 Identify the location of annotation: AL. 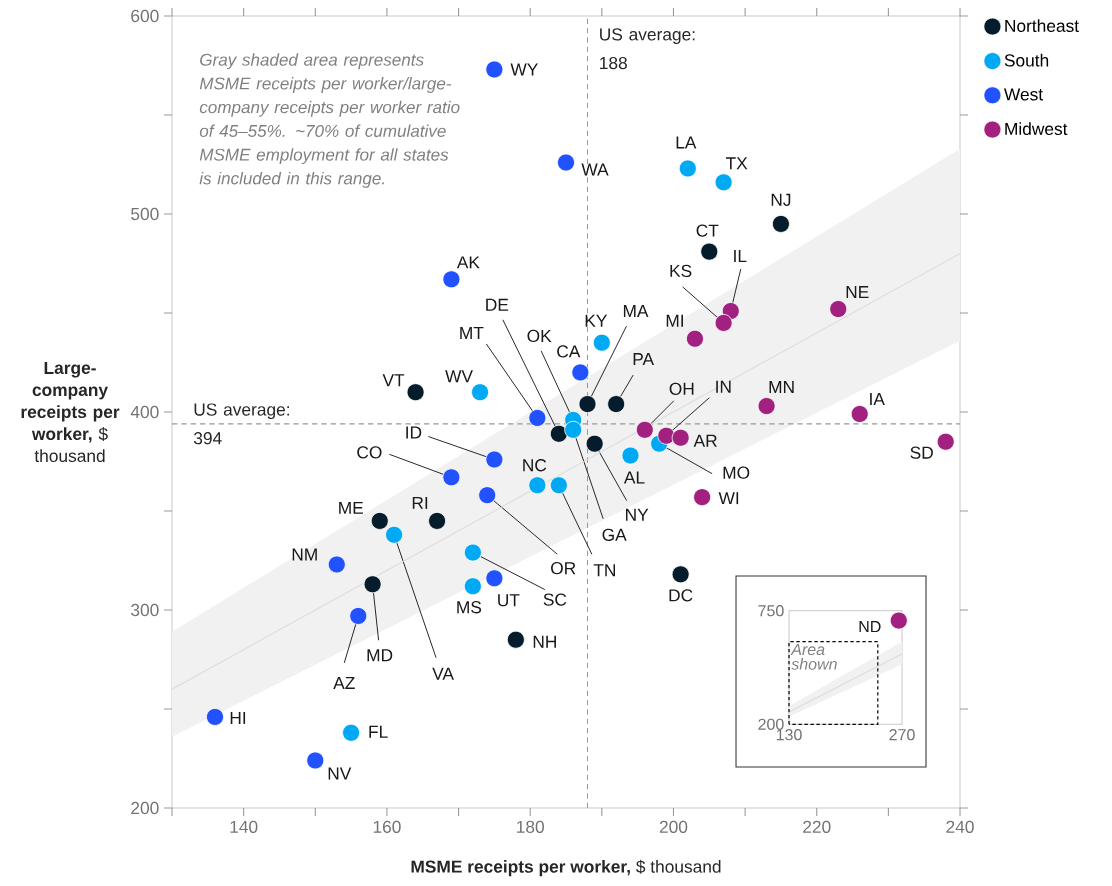
(634, 477).